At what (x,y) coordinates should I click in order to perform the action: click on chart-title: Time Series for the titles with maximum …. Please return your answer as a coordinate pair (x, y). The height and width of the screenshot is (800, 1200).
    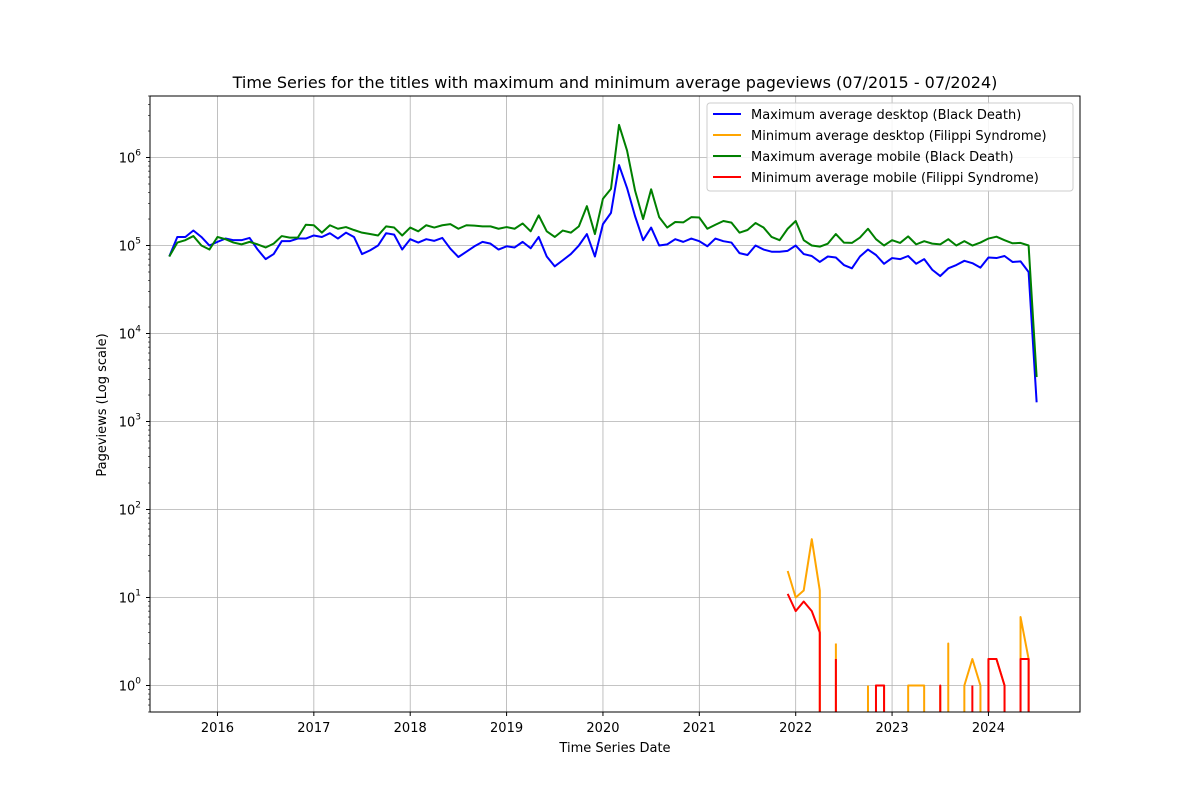
    Looking at the image, I should click on (615, 82).